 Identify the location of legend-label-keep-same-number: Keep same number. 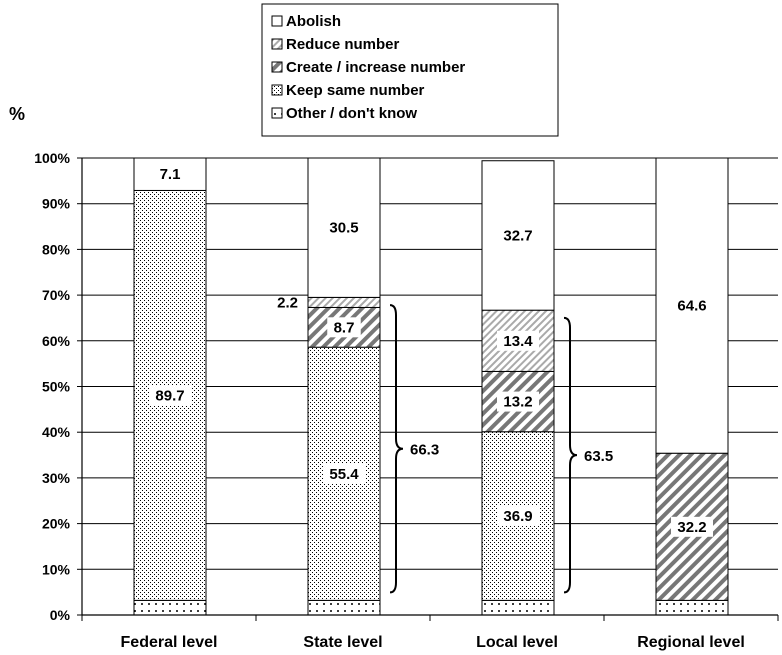
(355, 90).